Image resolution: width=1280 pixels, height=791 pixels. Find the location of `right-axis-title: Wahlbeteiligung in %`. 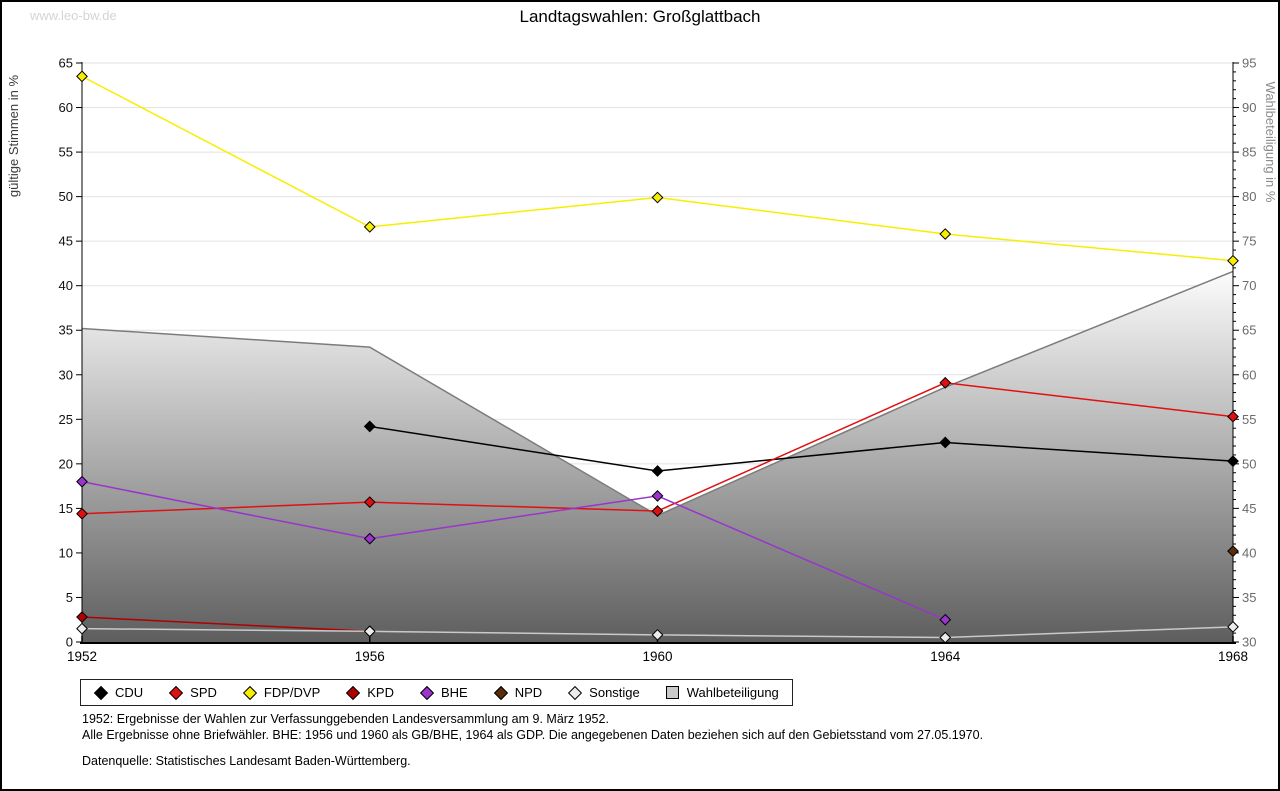

right-axis-title: Wahlbeteiligung in % is located at coordinates (1270, 142).